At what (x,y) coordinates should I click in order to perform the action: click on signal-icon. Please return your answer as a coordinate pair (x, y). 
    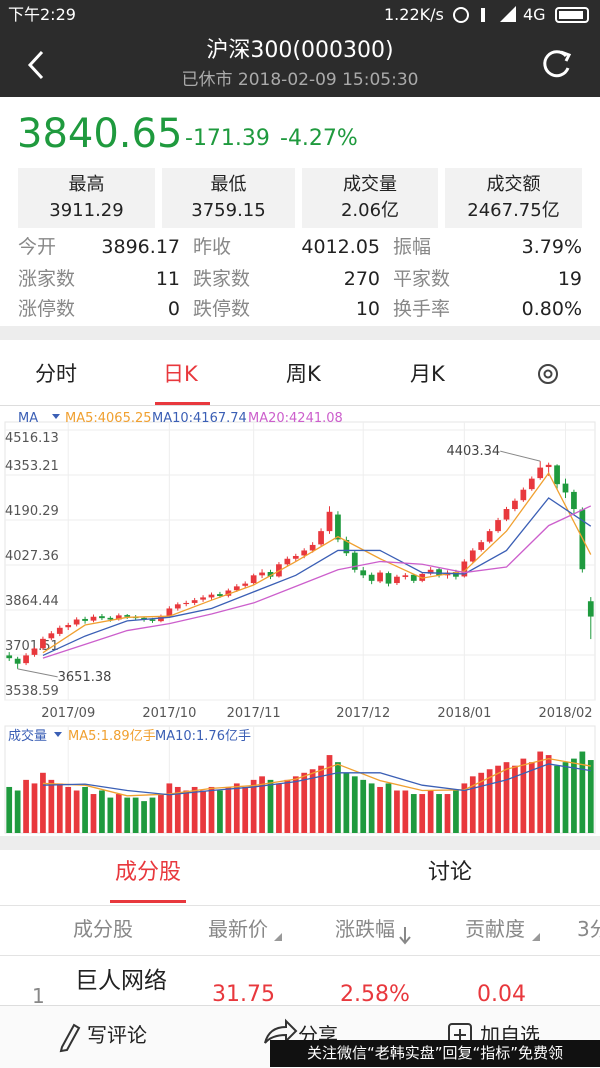
    Looking at the image, I should click on (508, 14).